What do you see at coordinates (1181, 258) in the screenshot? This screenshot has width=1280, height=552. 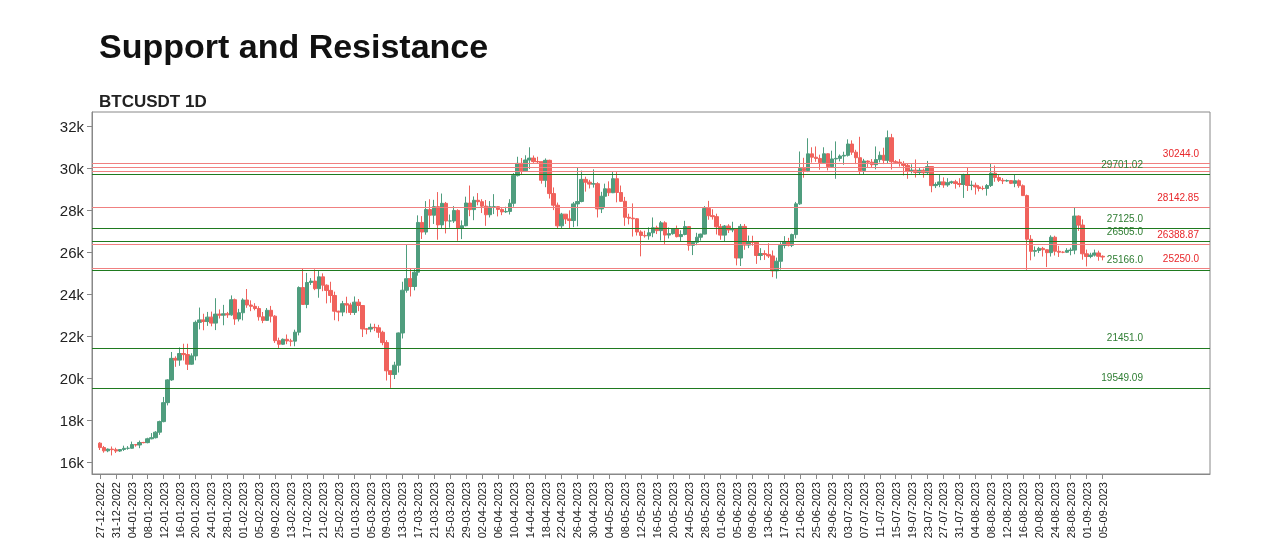 I see `ref-line-label: 25250.0` at bounding box center [1181, 258].